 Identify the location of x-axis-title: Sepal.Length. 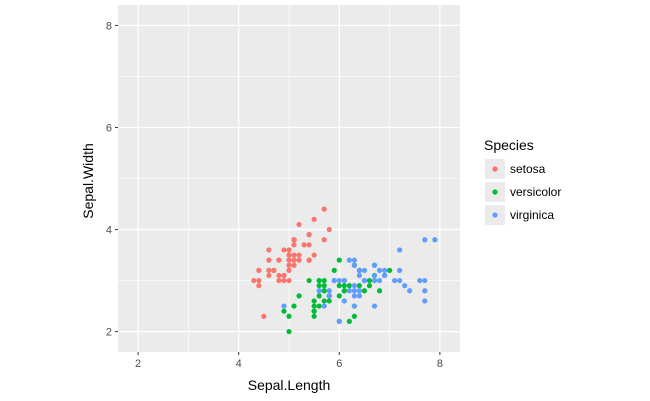
(289, 385).